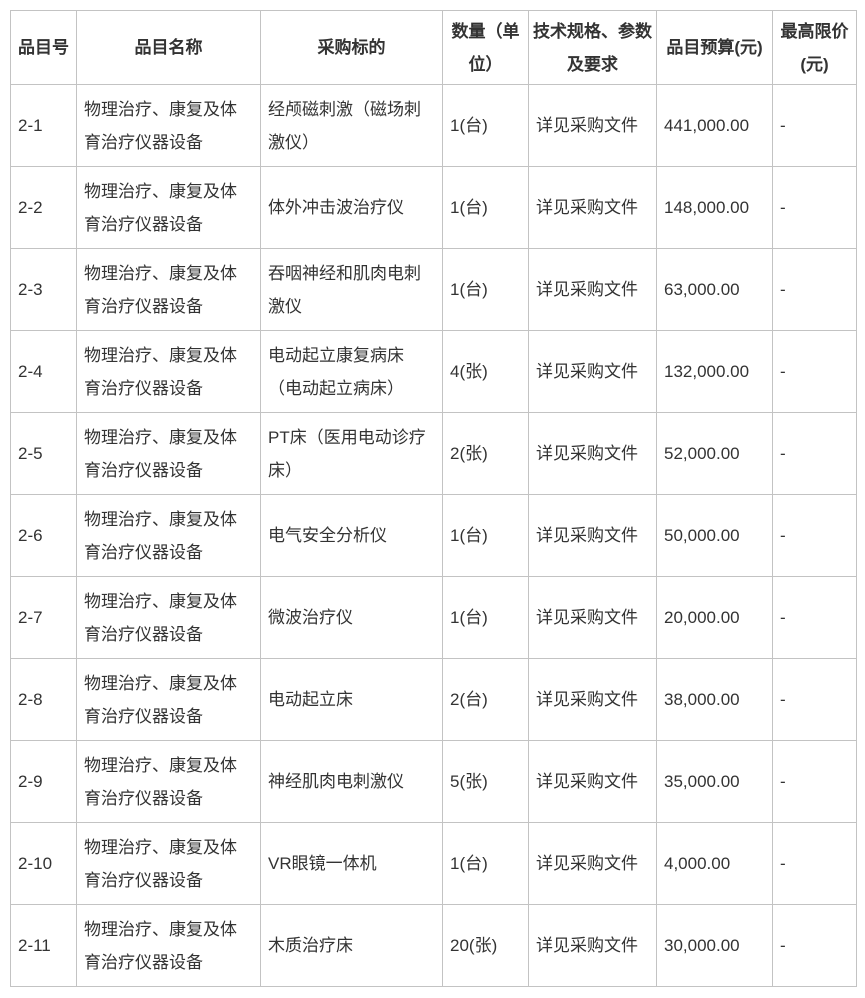 This screenshot has width=865, height=998. What do you see at coordinates (714, 371) in the screenshot?
I see `cell-budget: 132,000.00` at bounding box center [714, 371].